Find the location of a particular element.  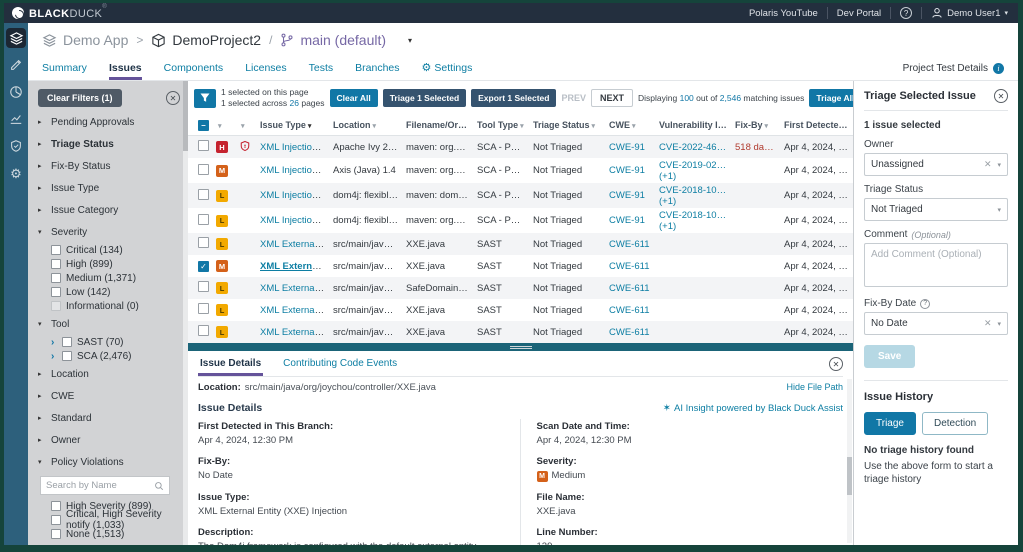

filter-section-policy-violations: ▾ Policy Violations is located at coordinates (81, 462).